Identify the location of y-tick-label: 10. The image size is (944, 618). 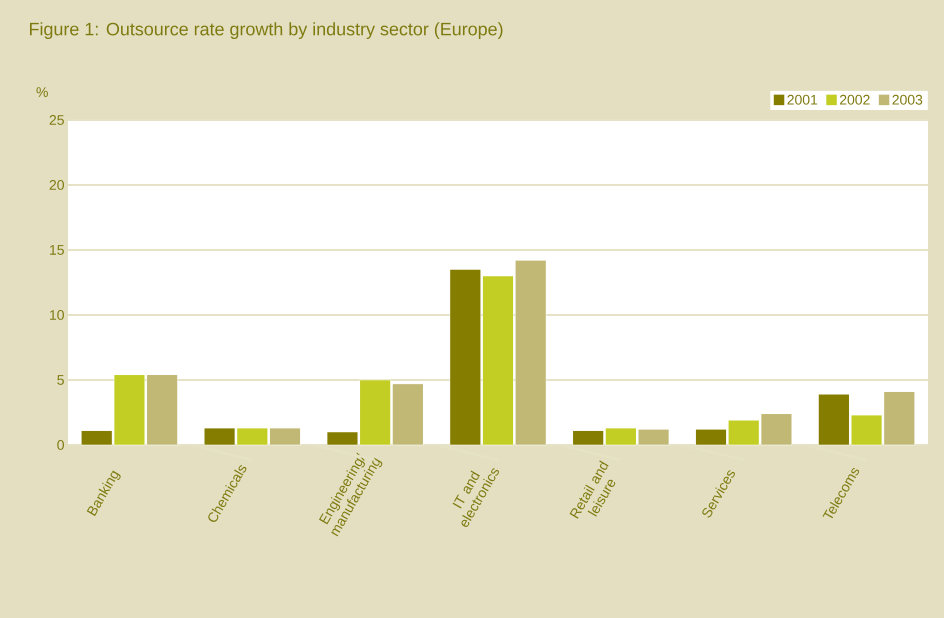
(57, 315).